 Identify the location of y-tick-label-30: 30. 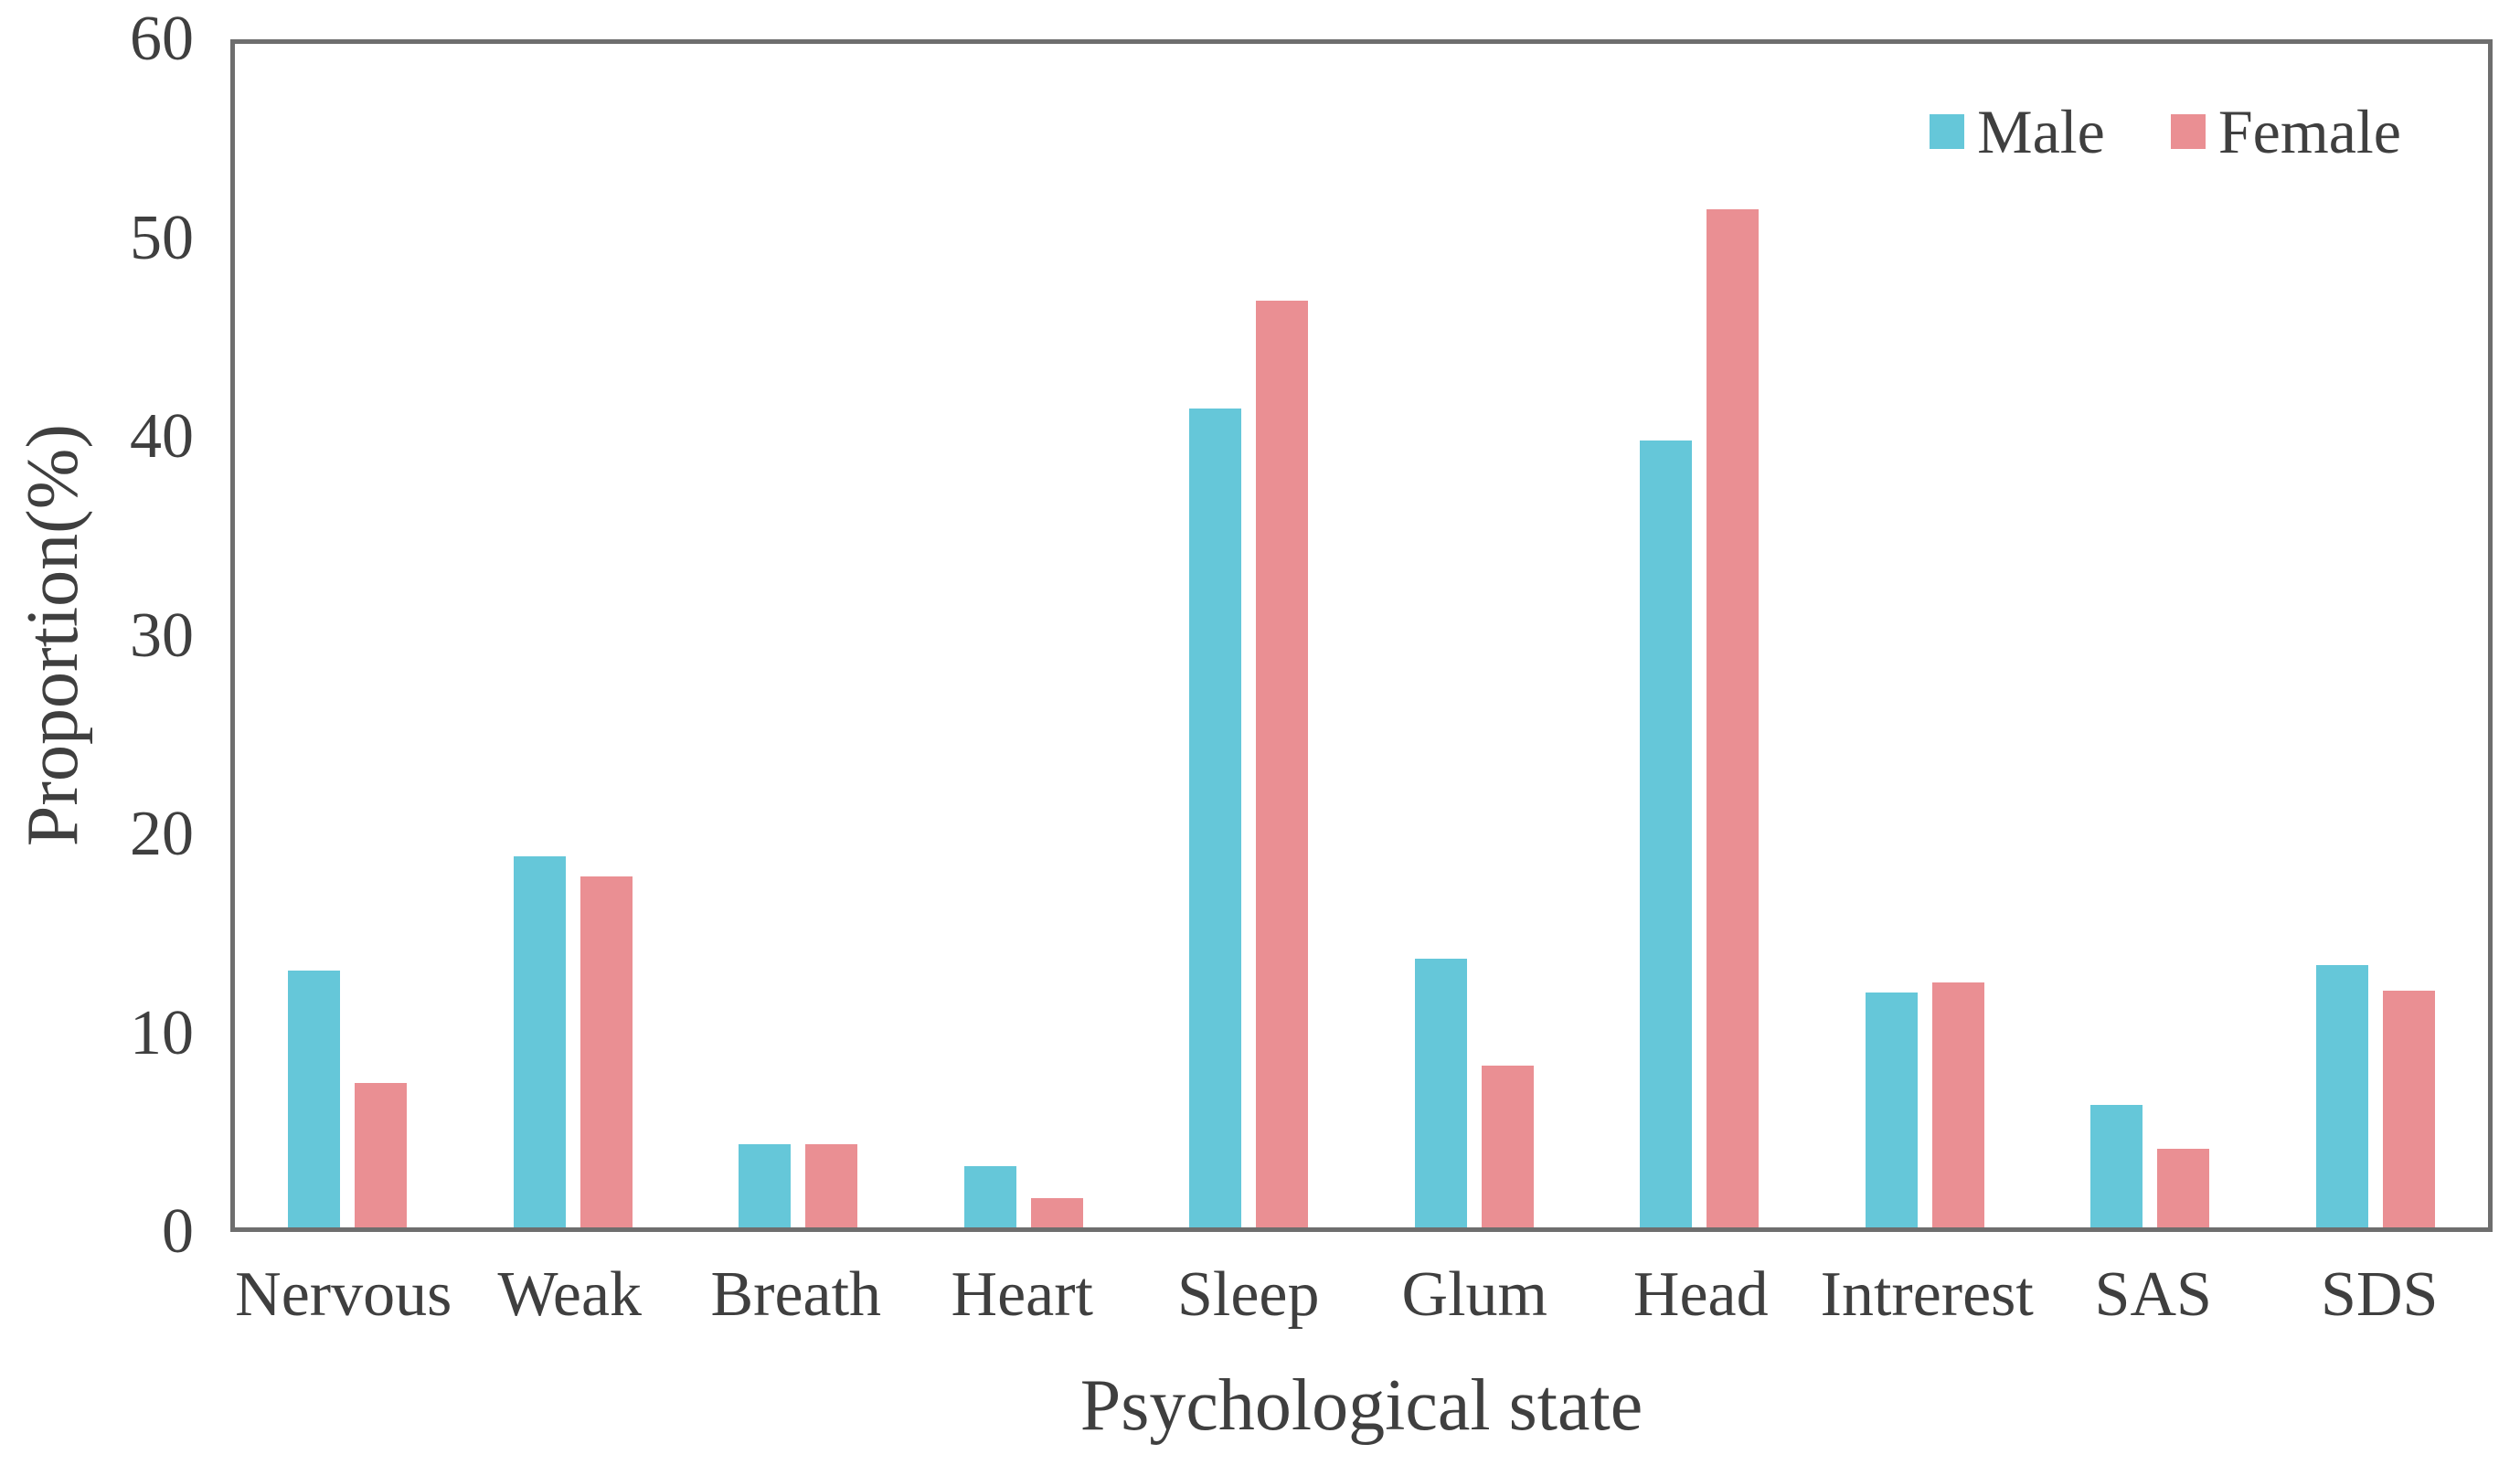
(162, 635).